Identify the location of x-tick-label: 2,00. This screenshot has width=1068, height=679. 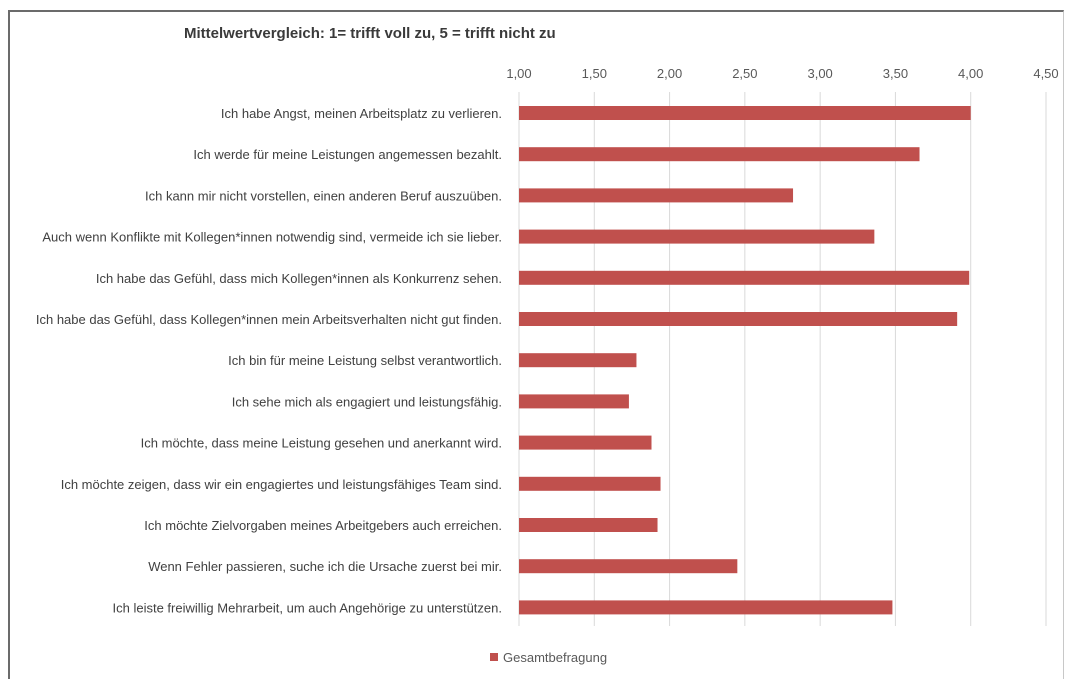
(669, 73).